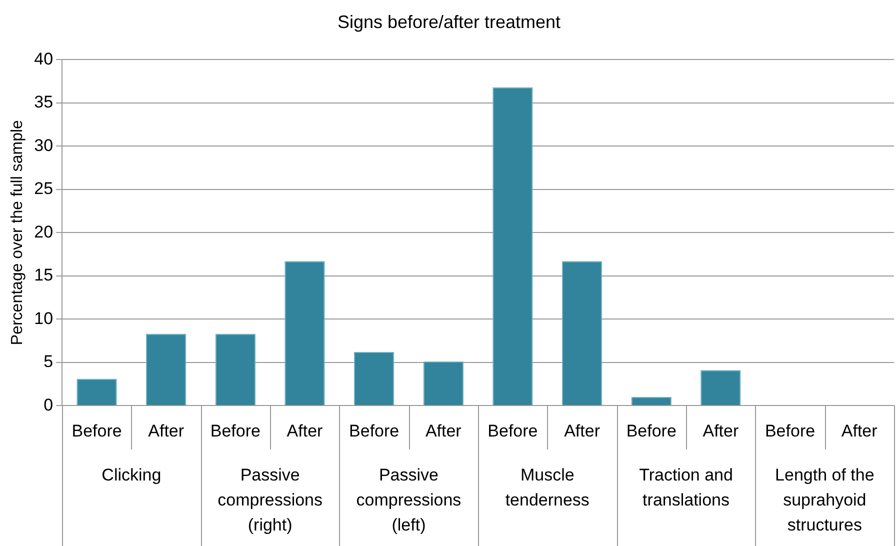 This screenshot has height=546, width=896. I want to click on text: Traction and translations, so click(686, 487).